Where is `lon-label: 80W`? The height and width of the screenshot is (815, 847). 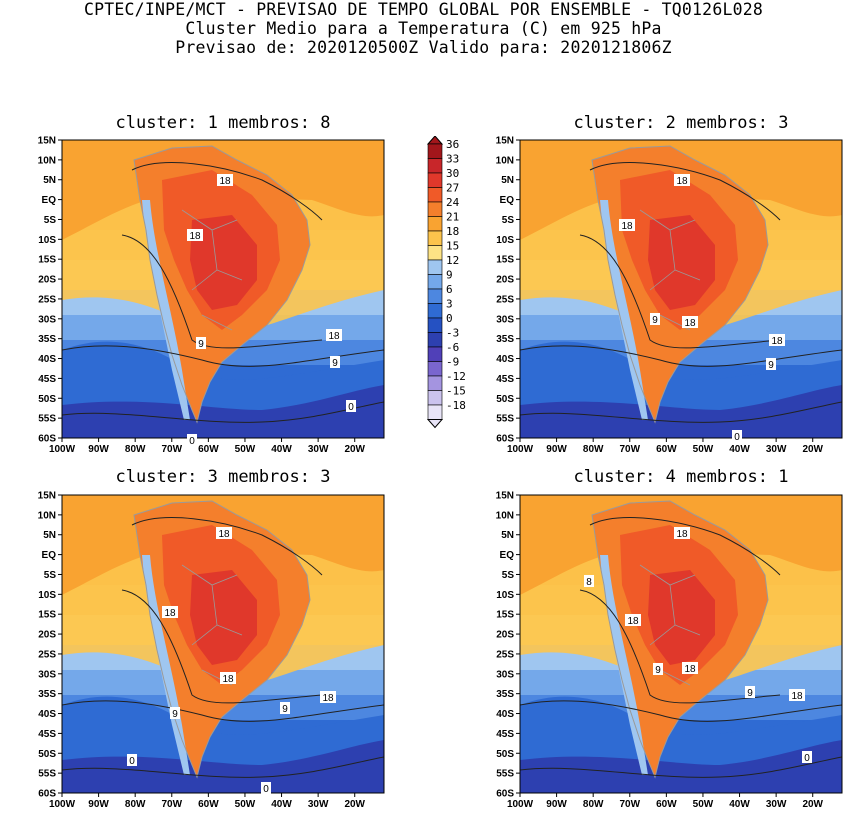 lon-label: 80W is located at coordinates (135, 804).